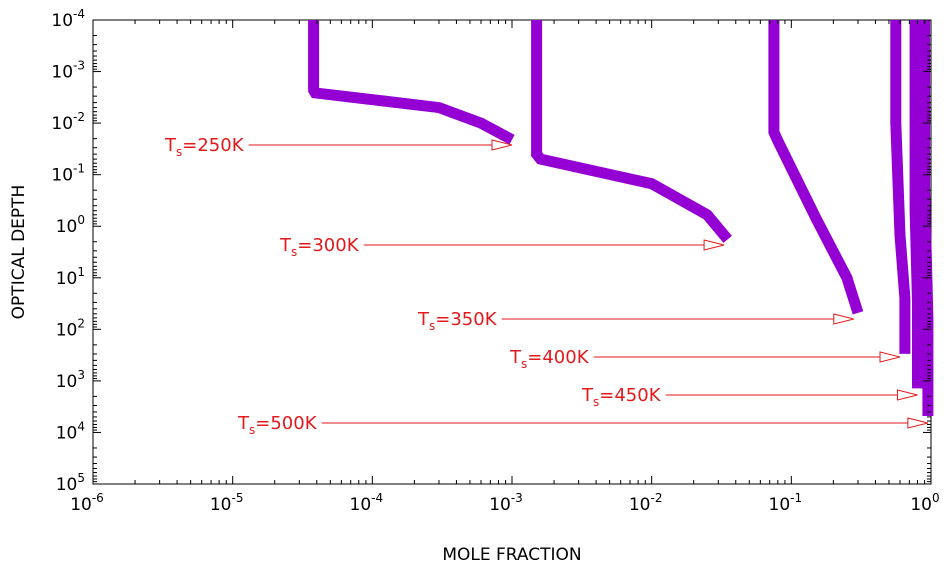  What do you see at coordinates (506, 503) in the screenshot?
I see `x-tick-label: 10⁻³` at bounding box center [506, 503].